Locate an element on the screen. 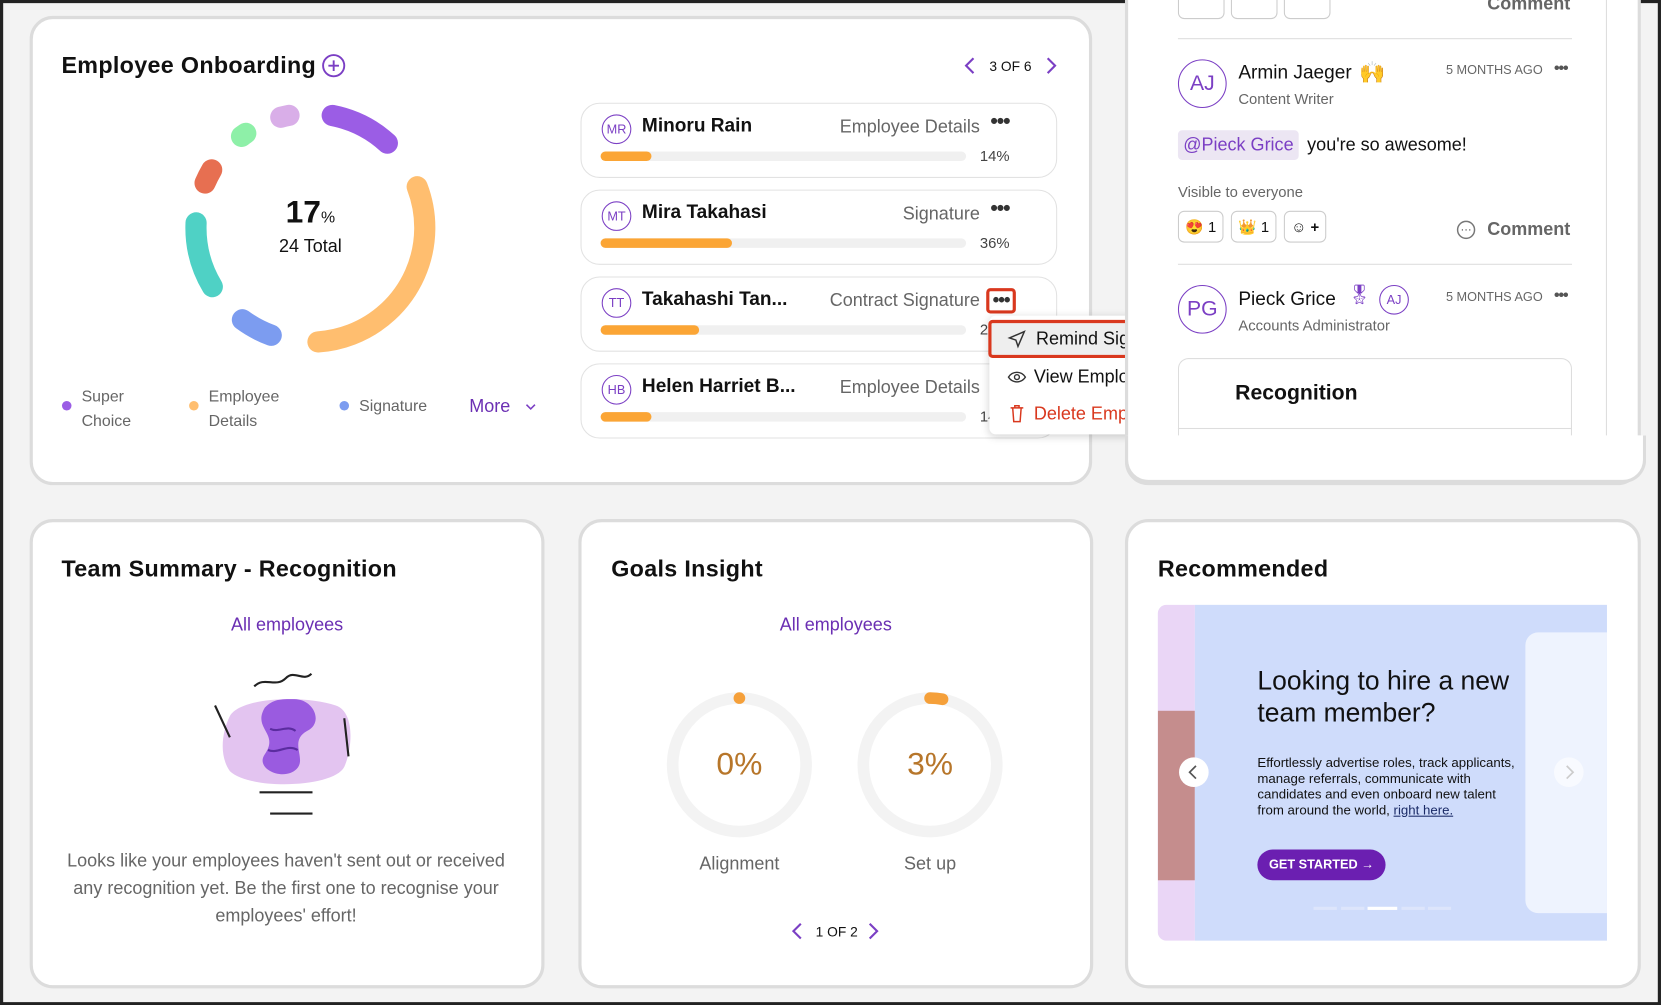  carousel-prev-slide is located at coordinates (1176, 772).